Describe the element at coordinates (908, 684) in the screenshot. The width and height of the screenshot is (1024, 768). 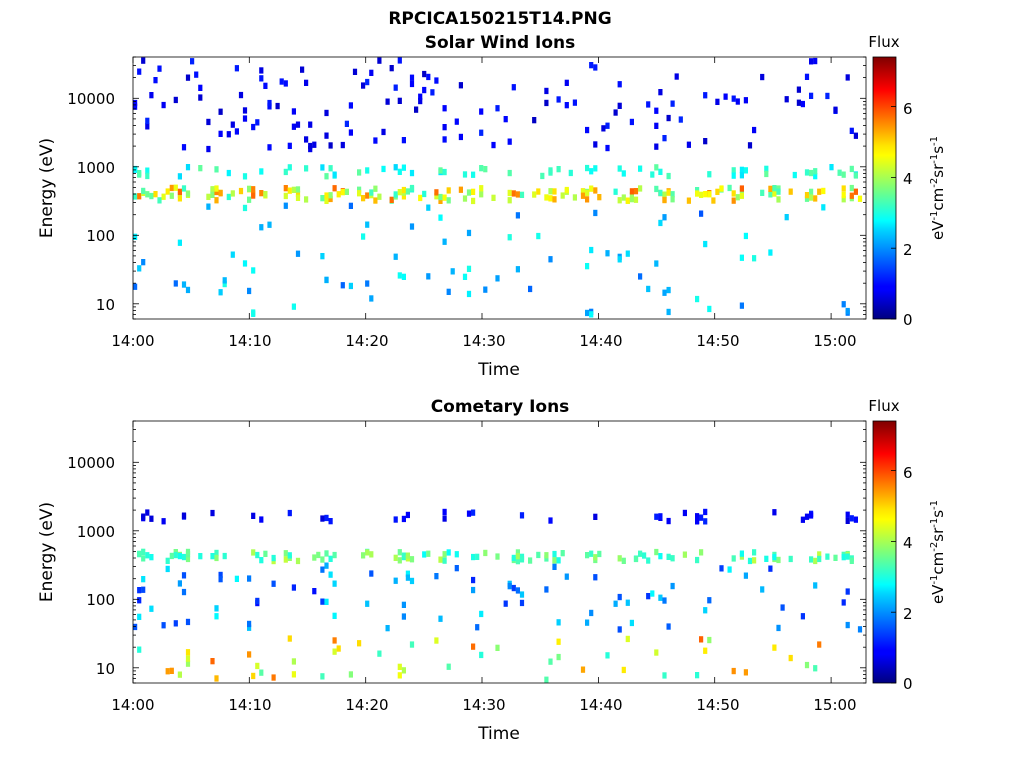
I see `colorbar-tick-label: 0` at that location.